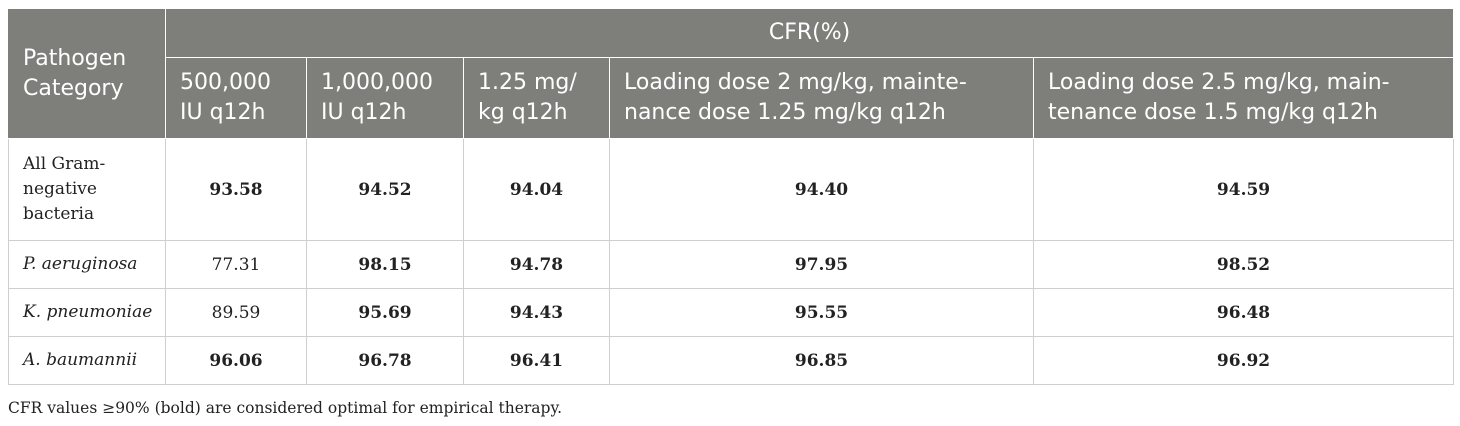 This screenshot has height=426, width=1460. I want to click on cfr-value-cell: 96.41, so click(536, 360).